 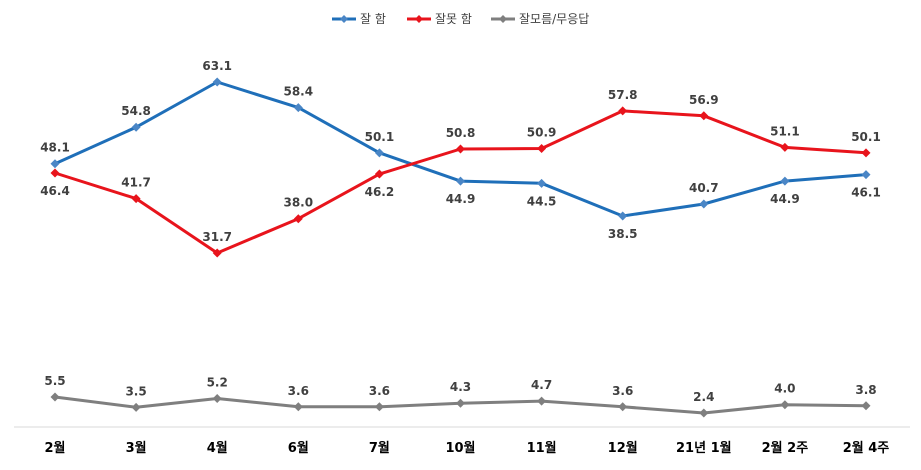 I want to click on series-1-label-2: 31.7, so click(x=217, y=237).